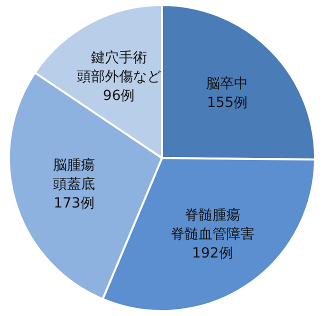  I want to click on slice-label: 脳腫瘍頭蓋底, so click(74, 174).